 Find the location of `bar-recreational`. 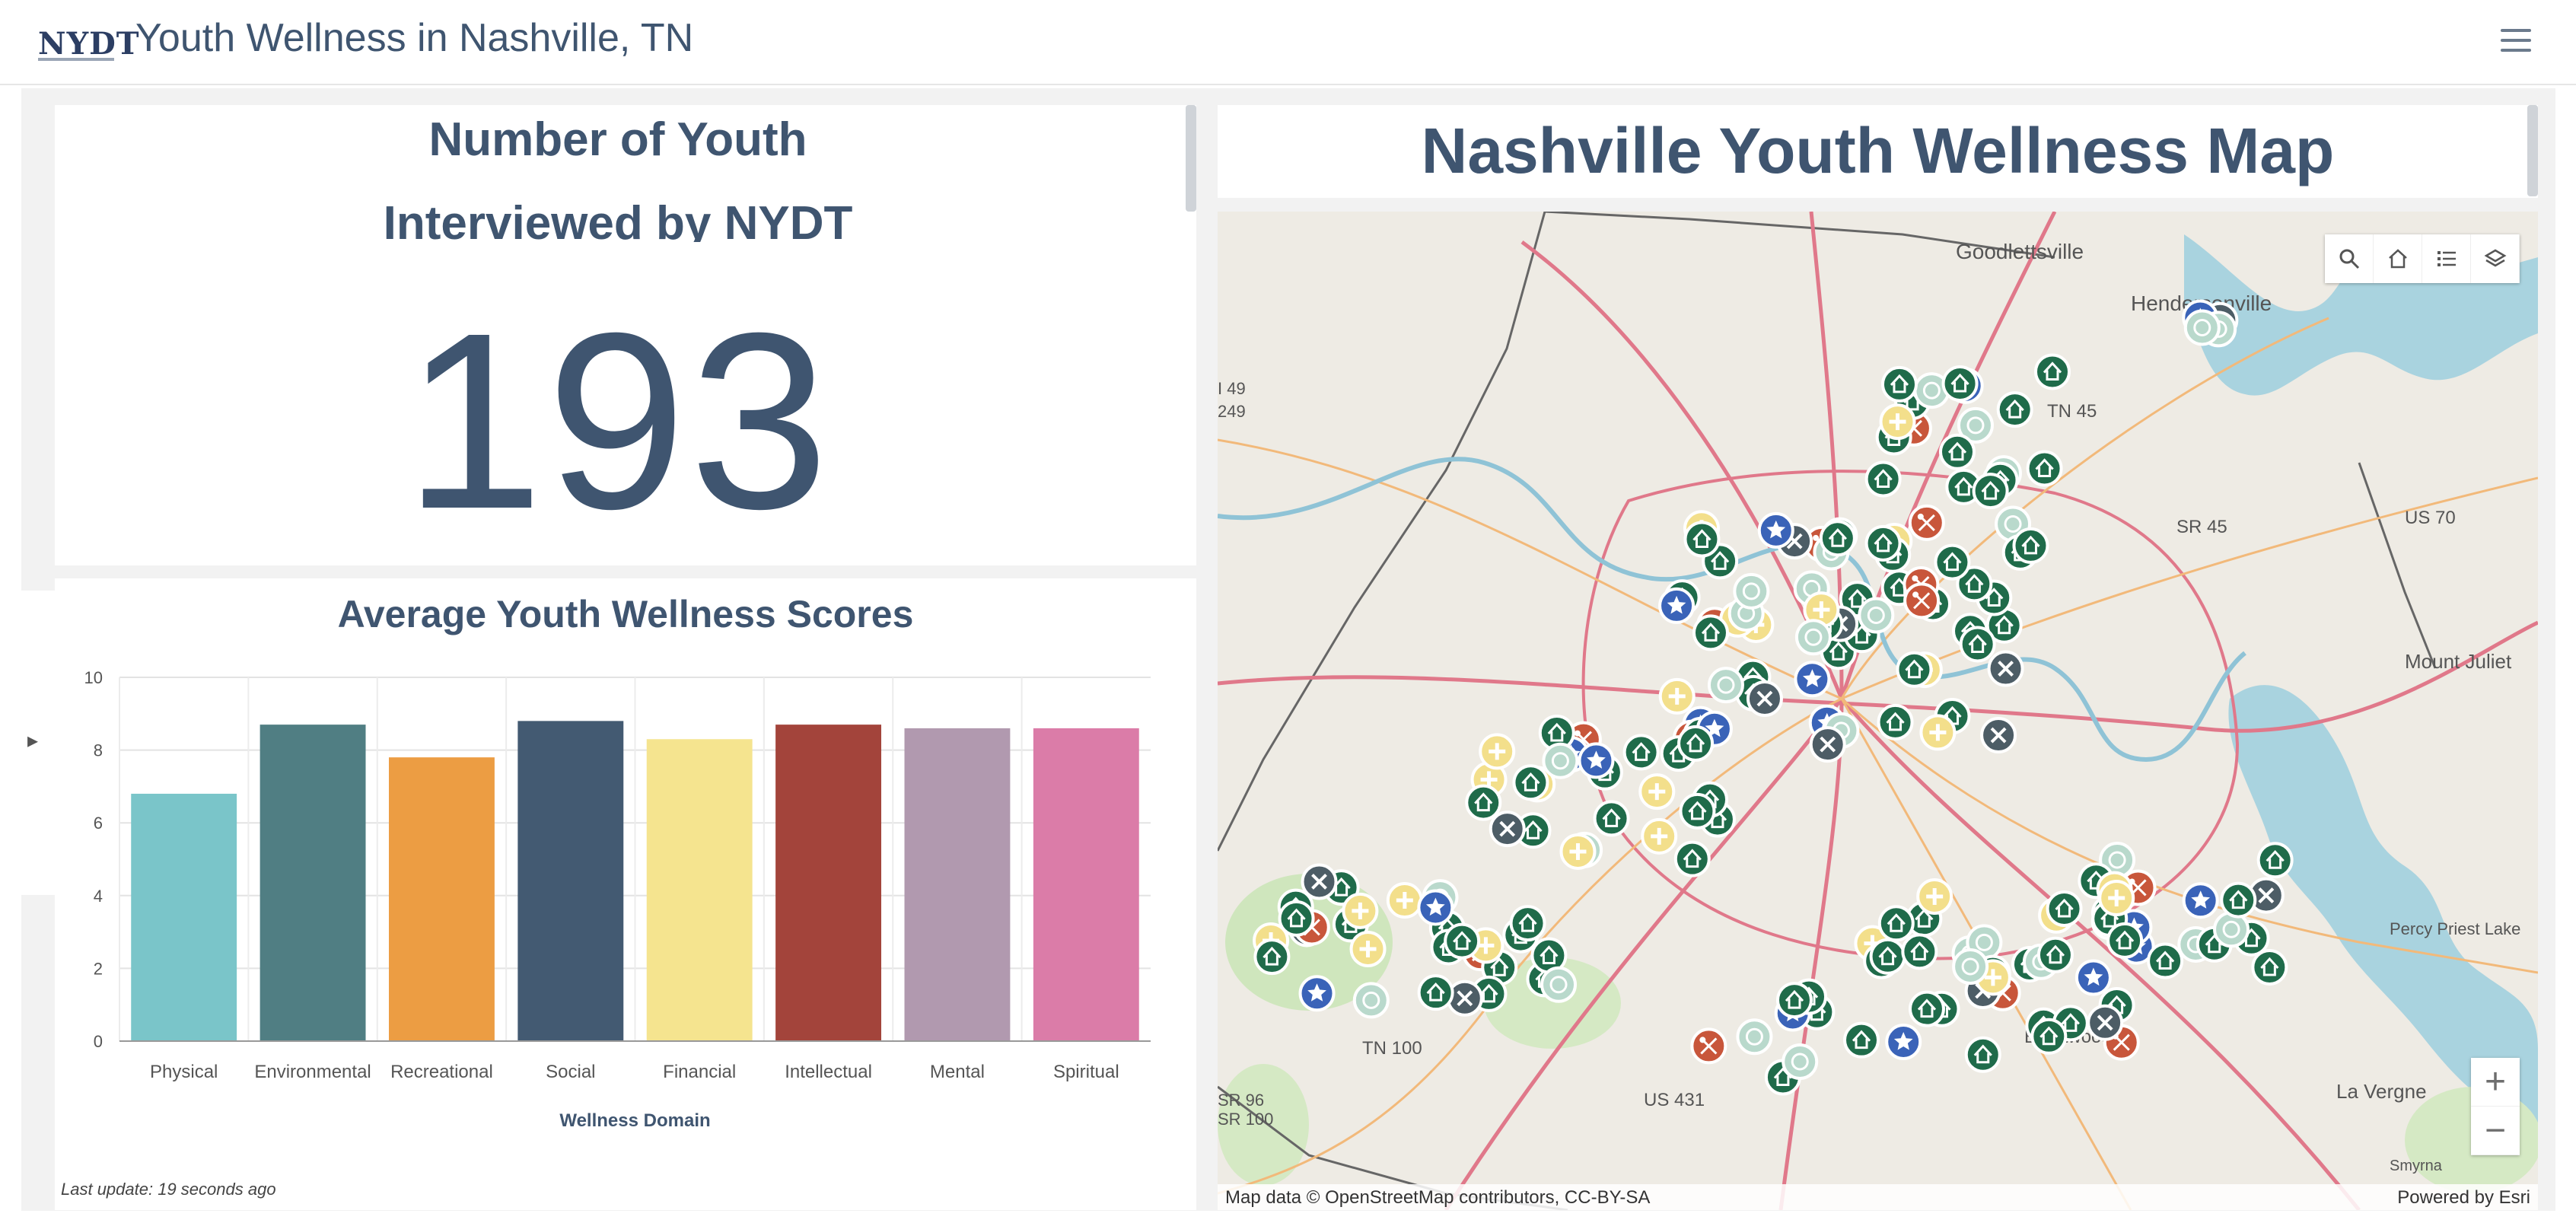

bar-recreational is located at coordinates (441, 899).